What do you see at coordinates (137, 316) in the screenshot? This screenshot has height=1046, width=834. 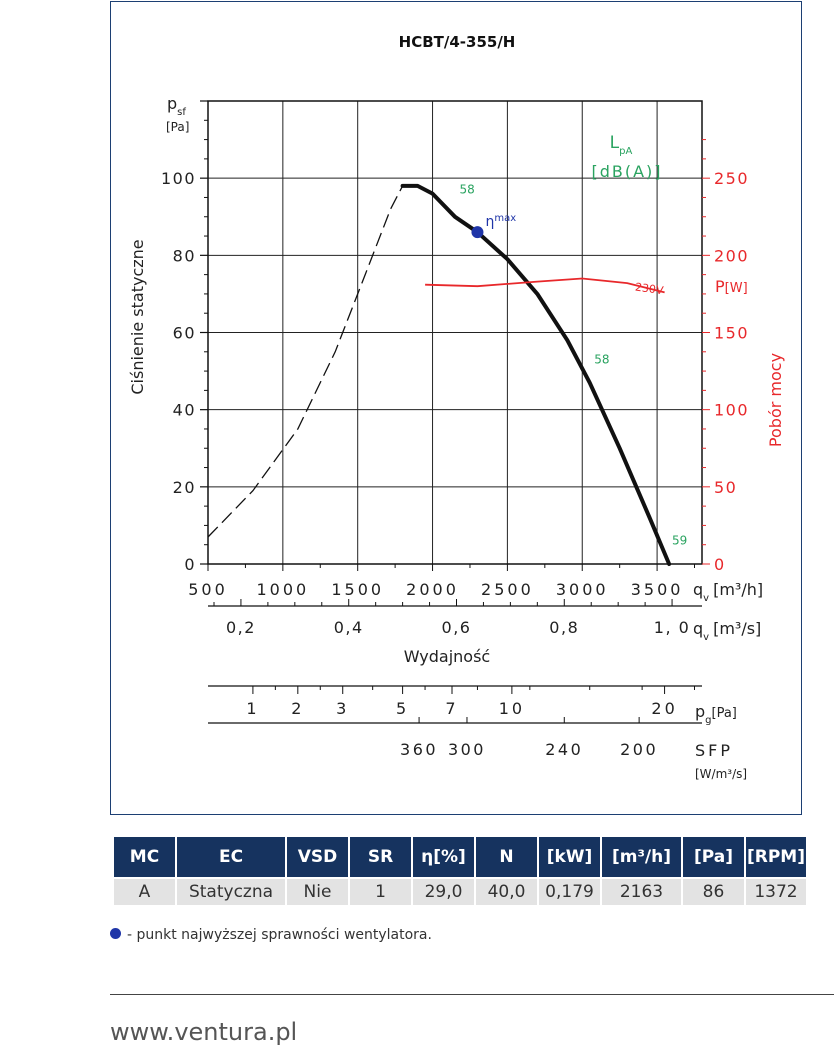 I see `y-axis-title: Ciśnienie statyczne` at bounding box center [137, 316].